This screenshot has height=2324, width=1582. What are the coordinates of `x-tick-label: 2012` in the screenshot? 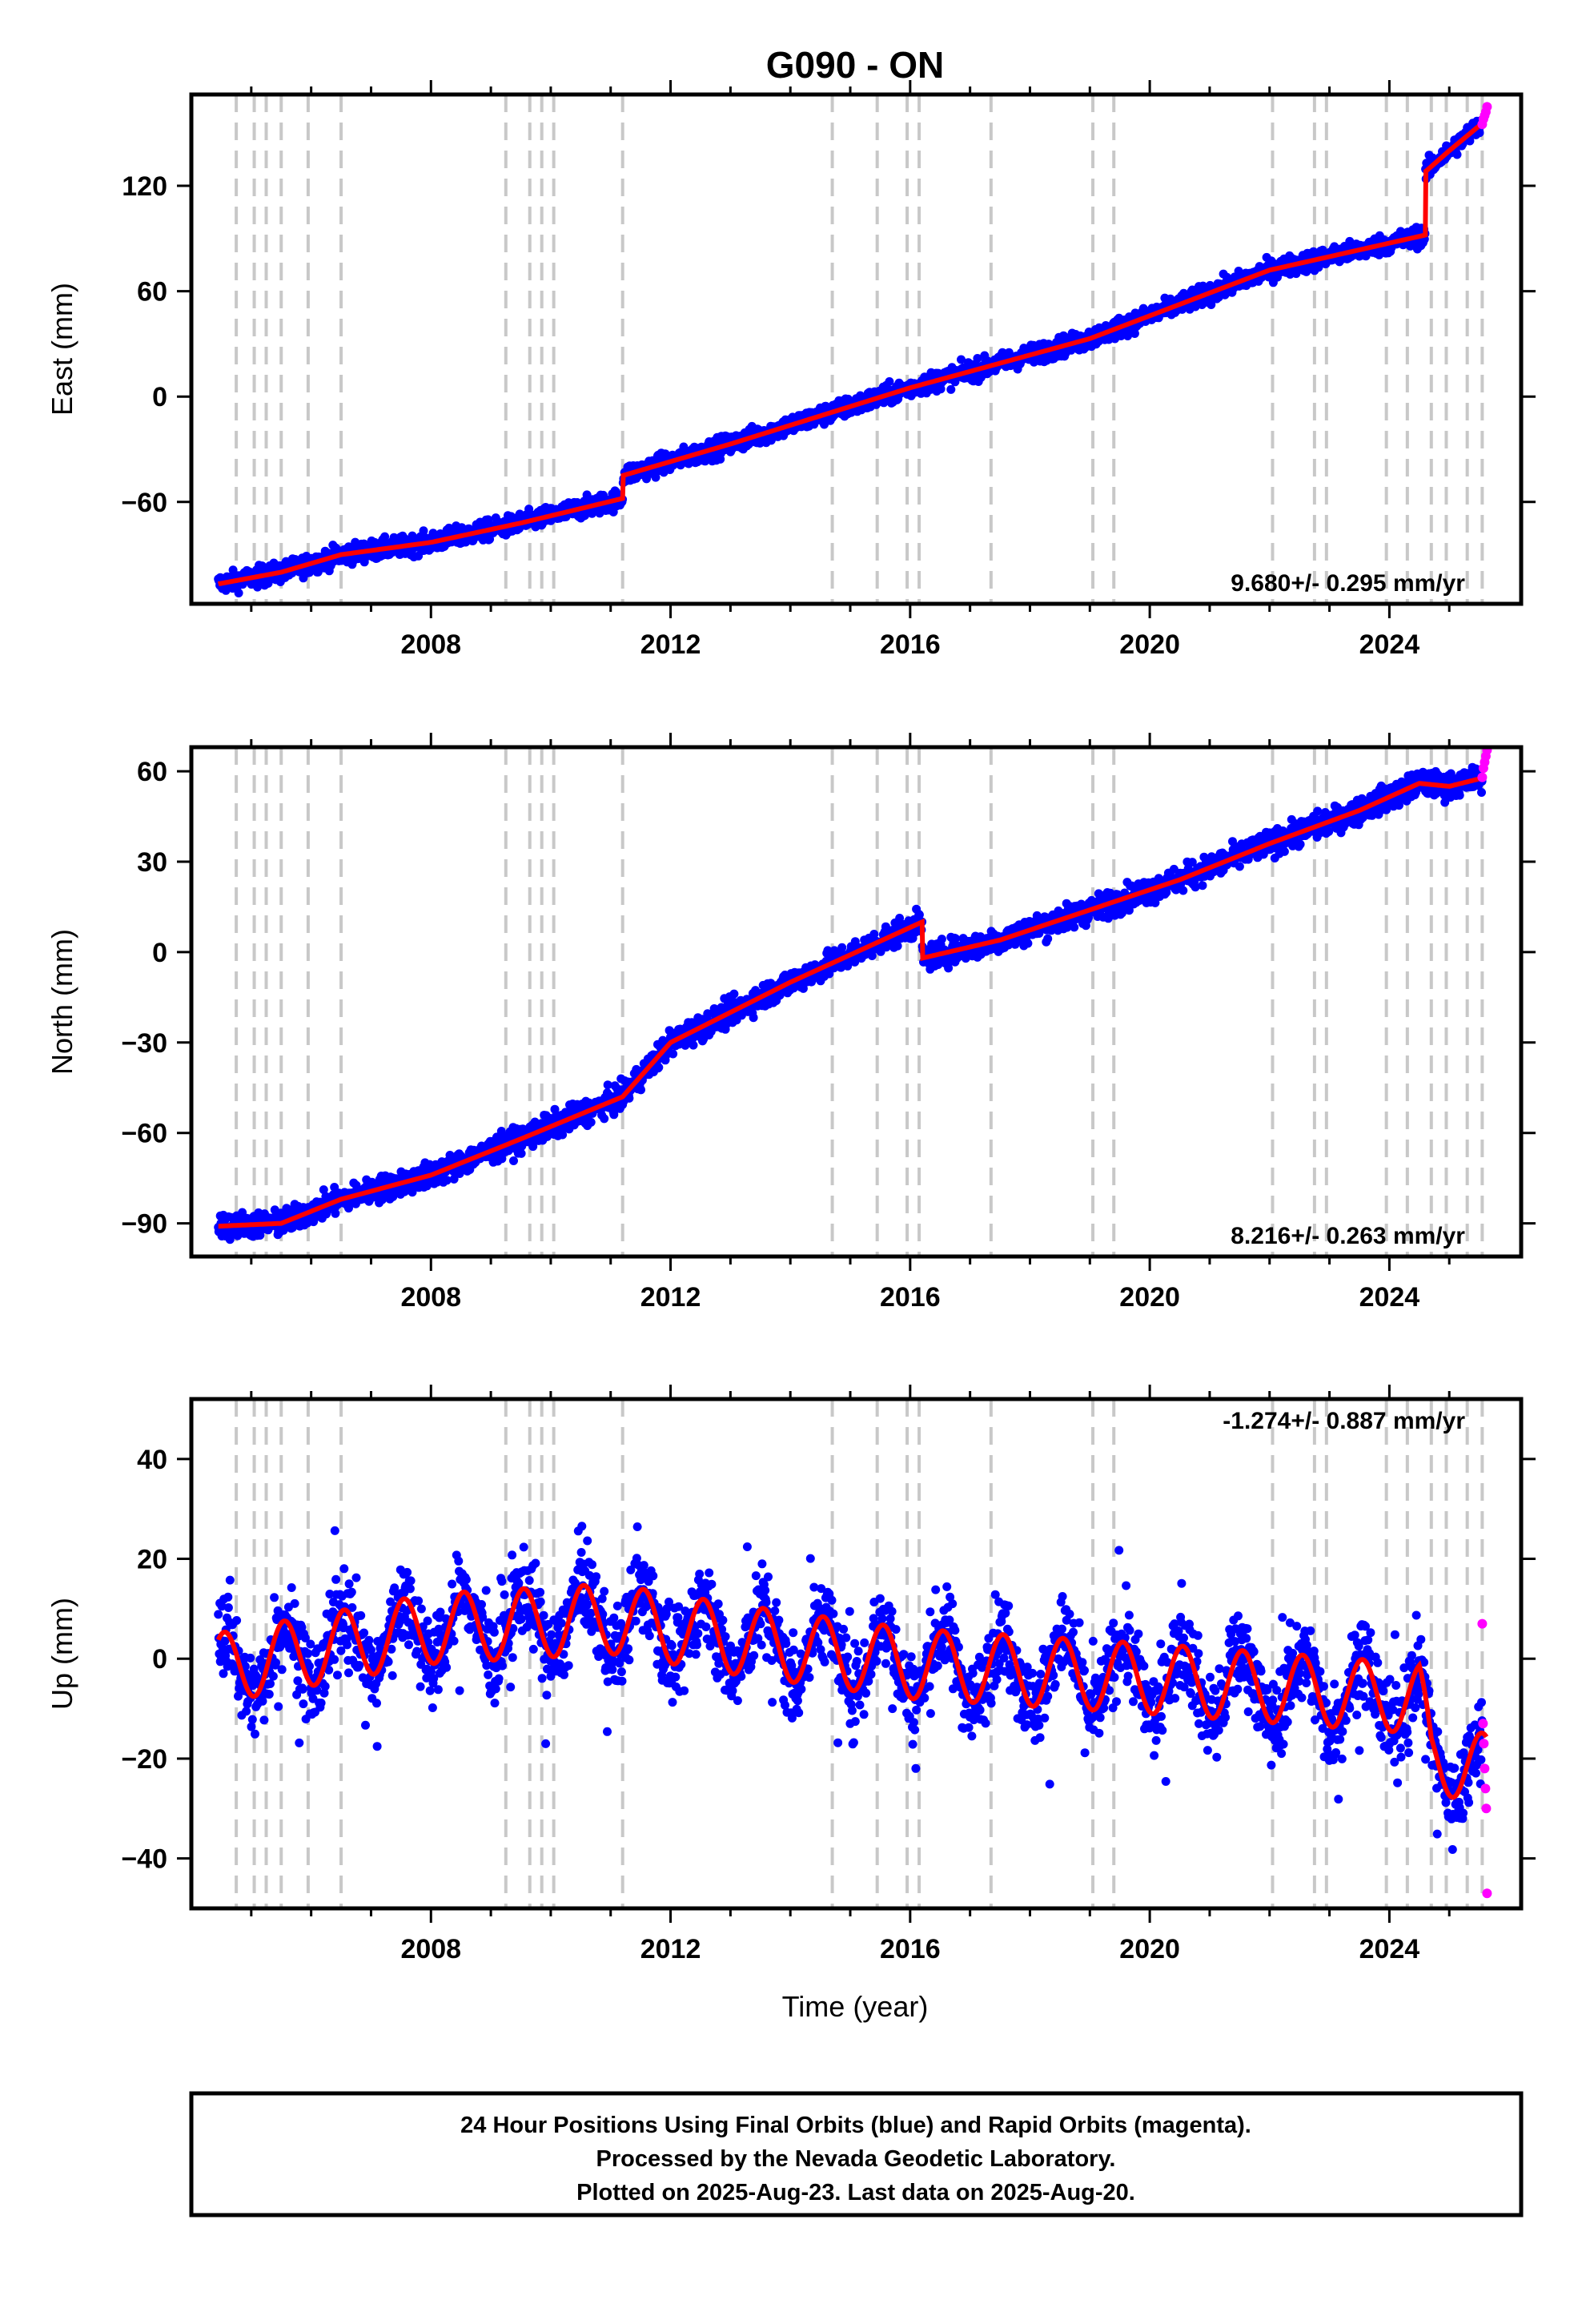 It's located at (671, 644).